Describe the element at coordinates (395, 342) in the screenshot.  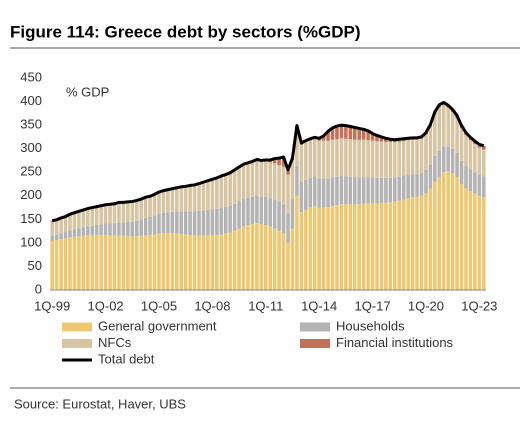
I see `legend-label: Financial institutions` at that location.